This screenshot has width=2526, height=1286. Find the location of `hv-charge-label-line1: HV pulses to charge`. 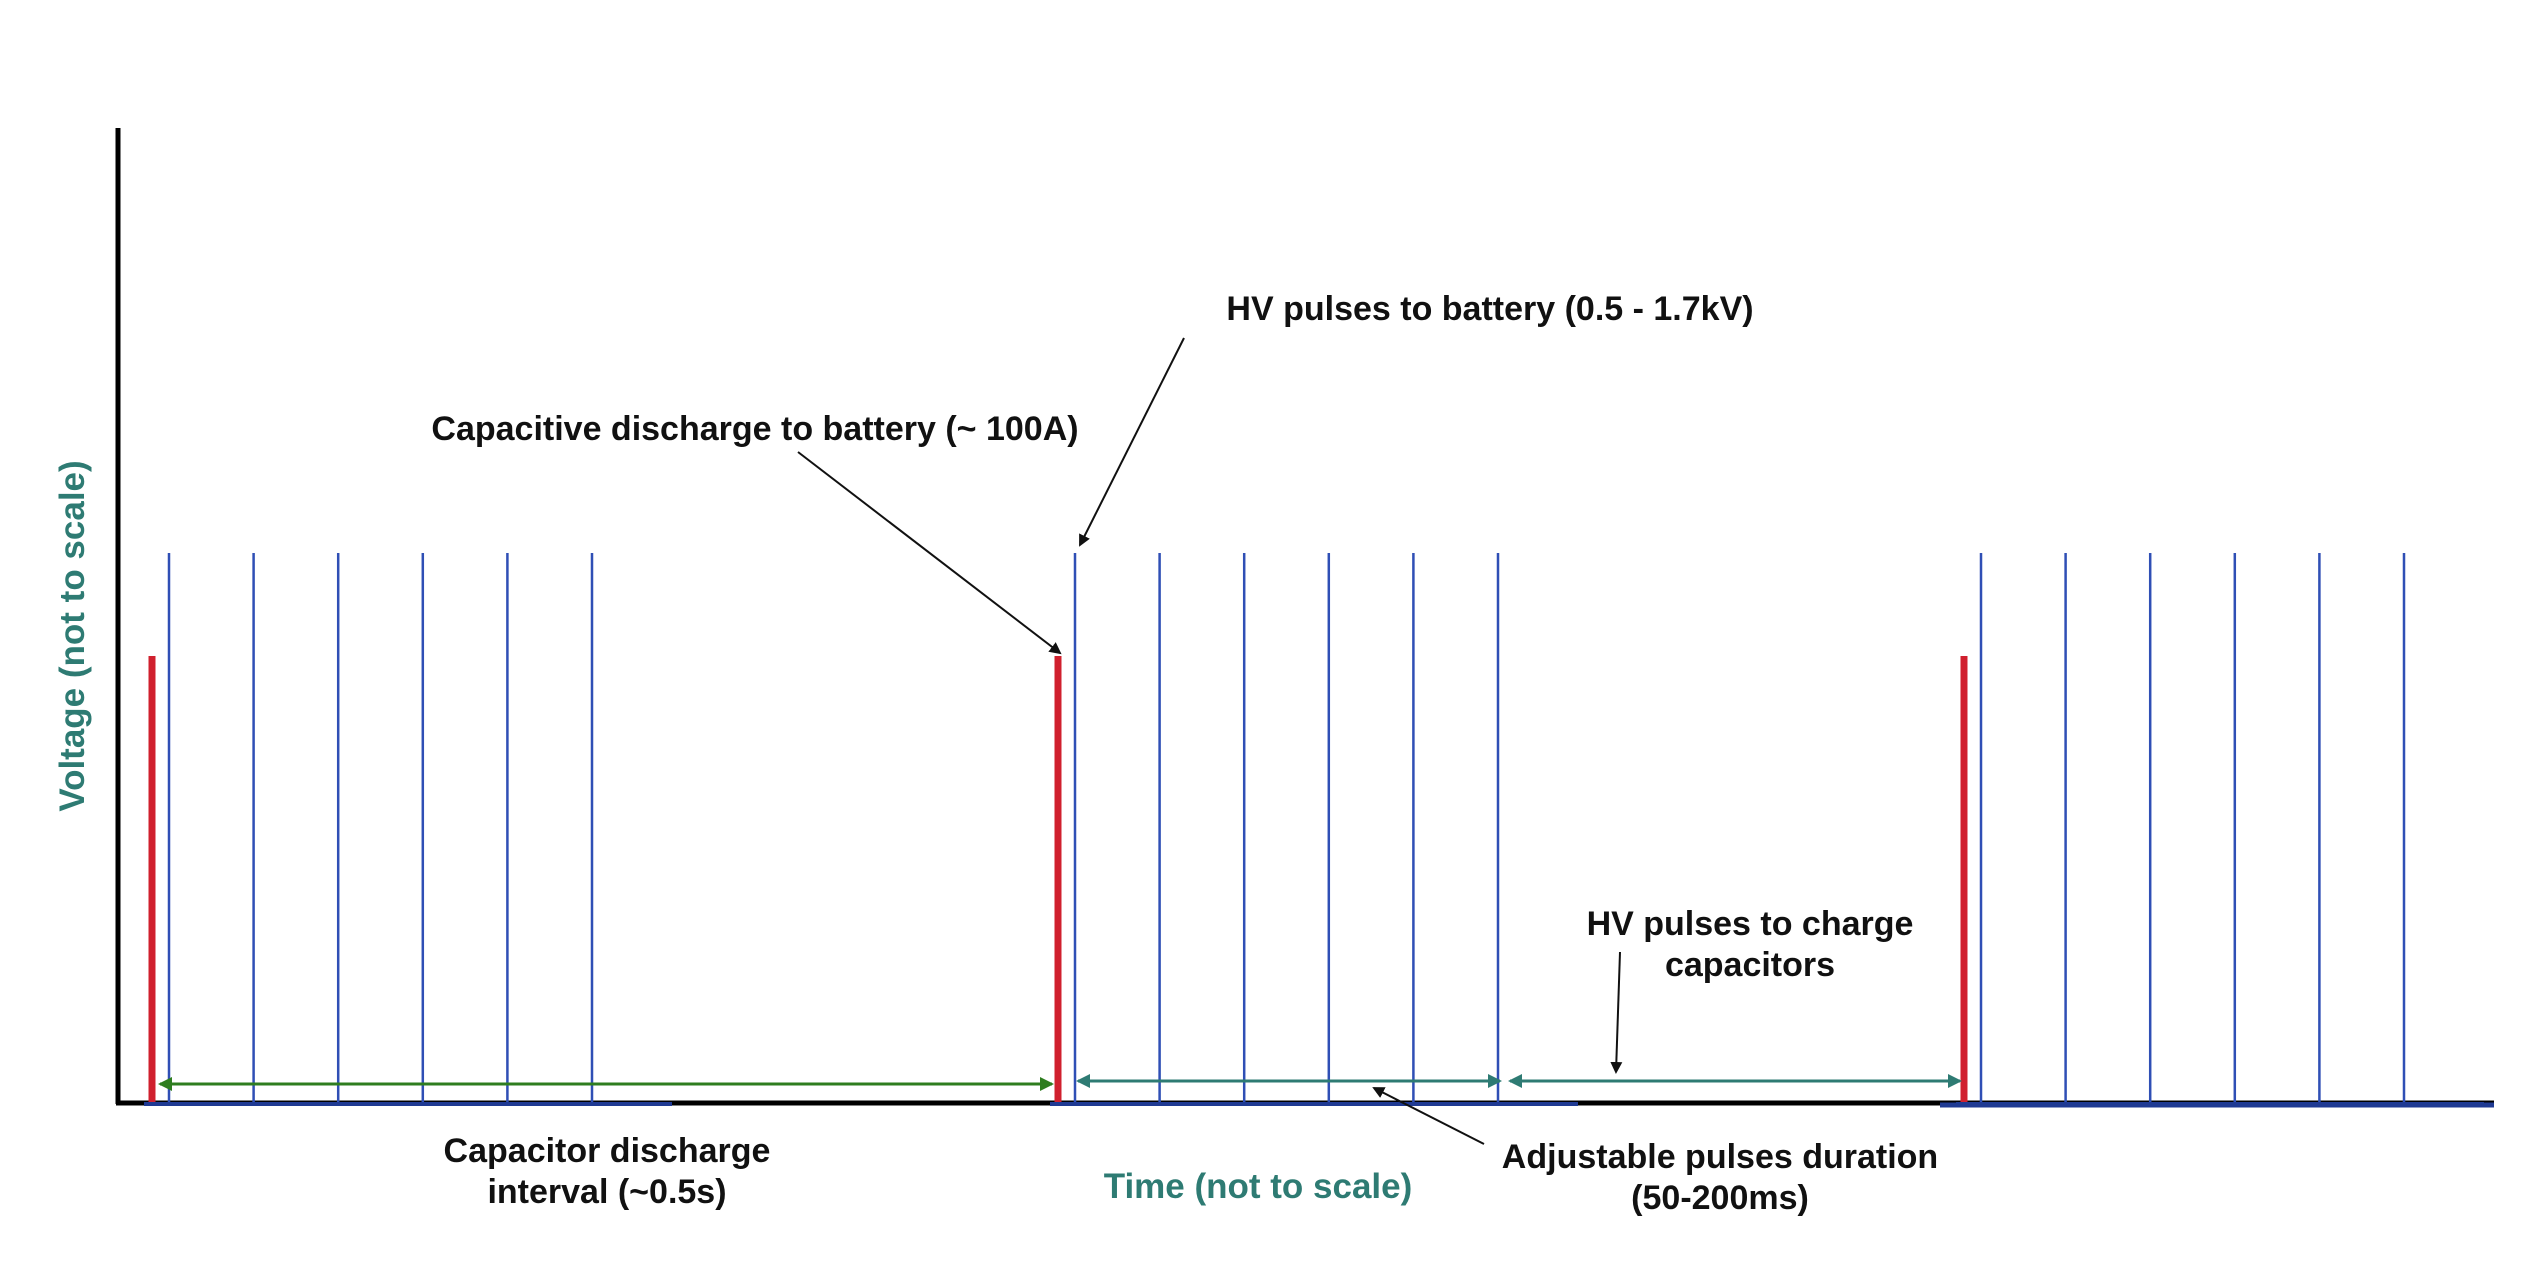

hv-charge-label-line1: HV pulses to charge is located at coordinates (1750, 924).